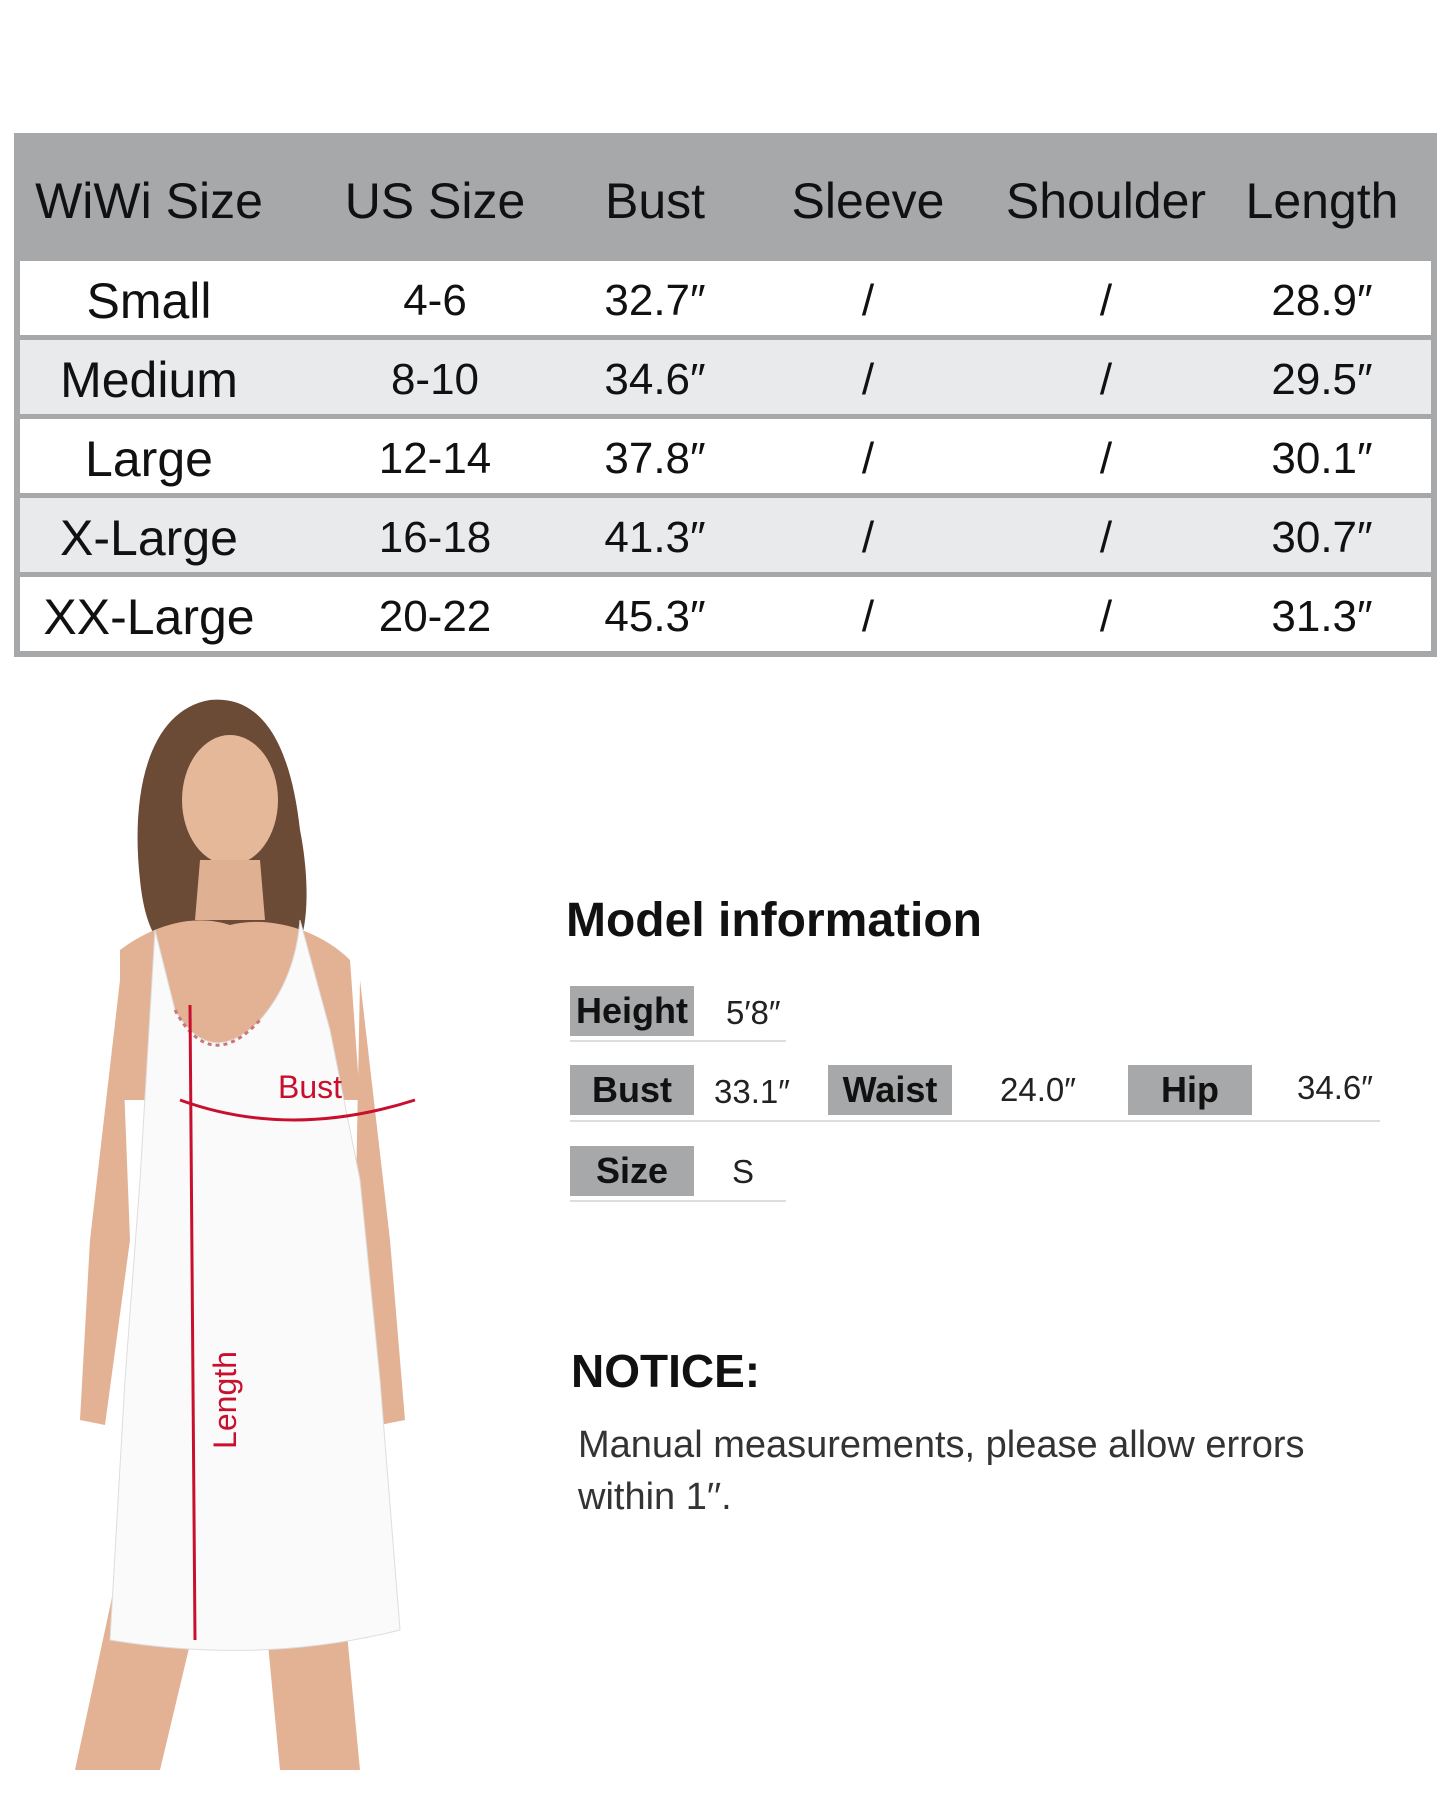  I want to click on model-photo-diagram: Bust Length, so click(245, 1234).